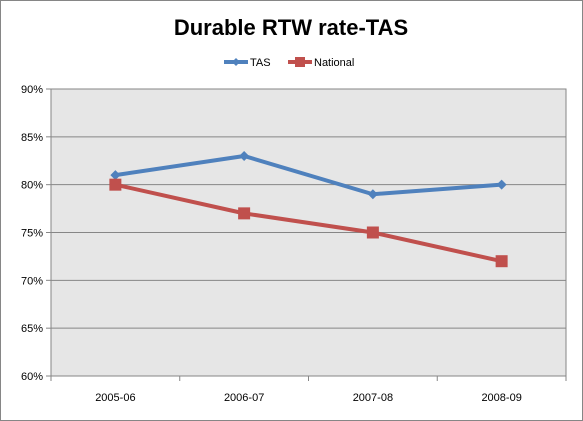 The image size is (583, 421). I want to click on series-line-national, so click(308, 223).